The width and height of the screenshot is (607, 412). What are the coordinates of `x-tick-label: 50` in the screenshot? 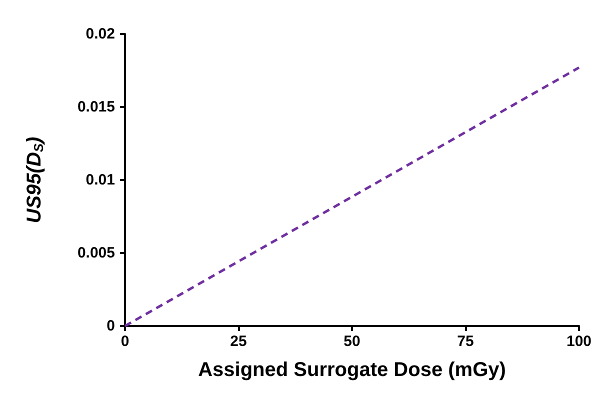 It's located at (352, 341).